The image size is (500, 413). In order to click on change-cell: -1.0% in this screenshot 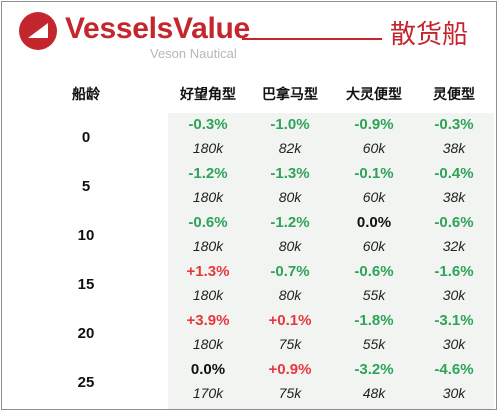, I will do `click(290, 124)`.